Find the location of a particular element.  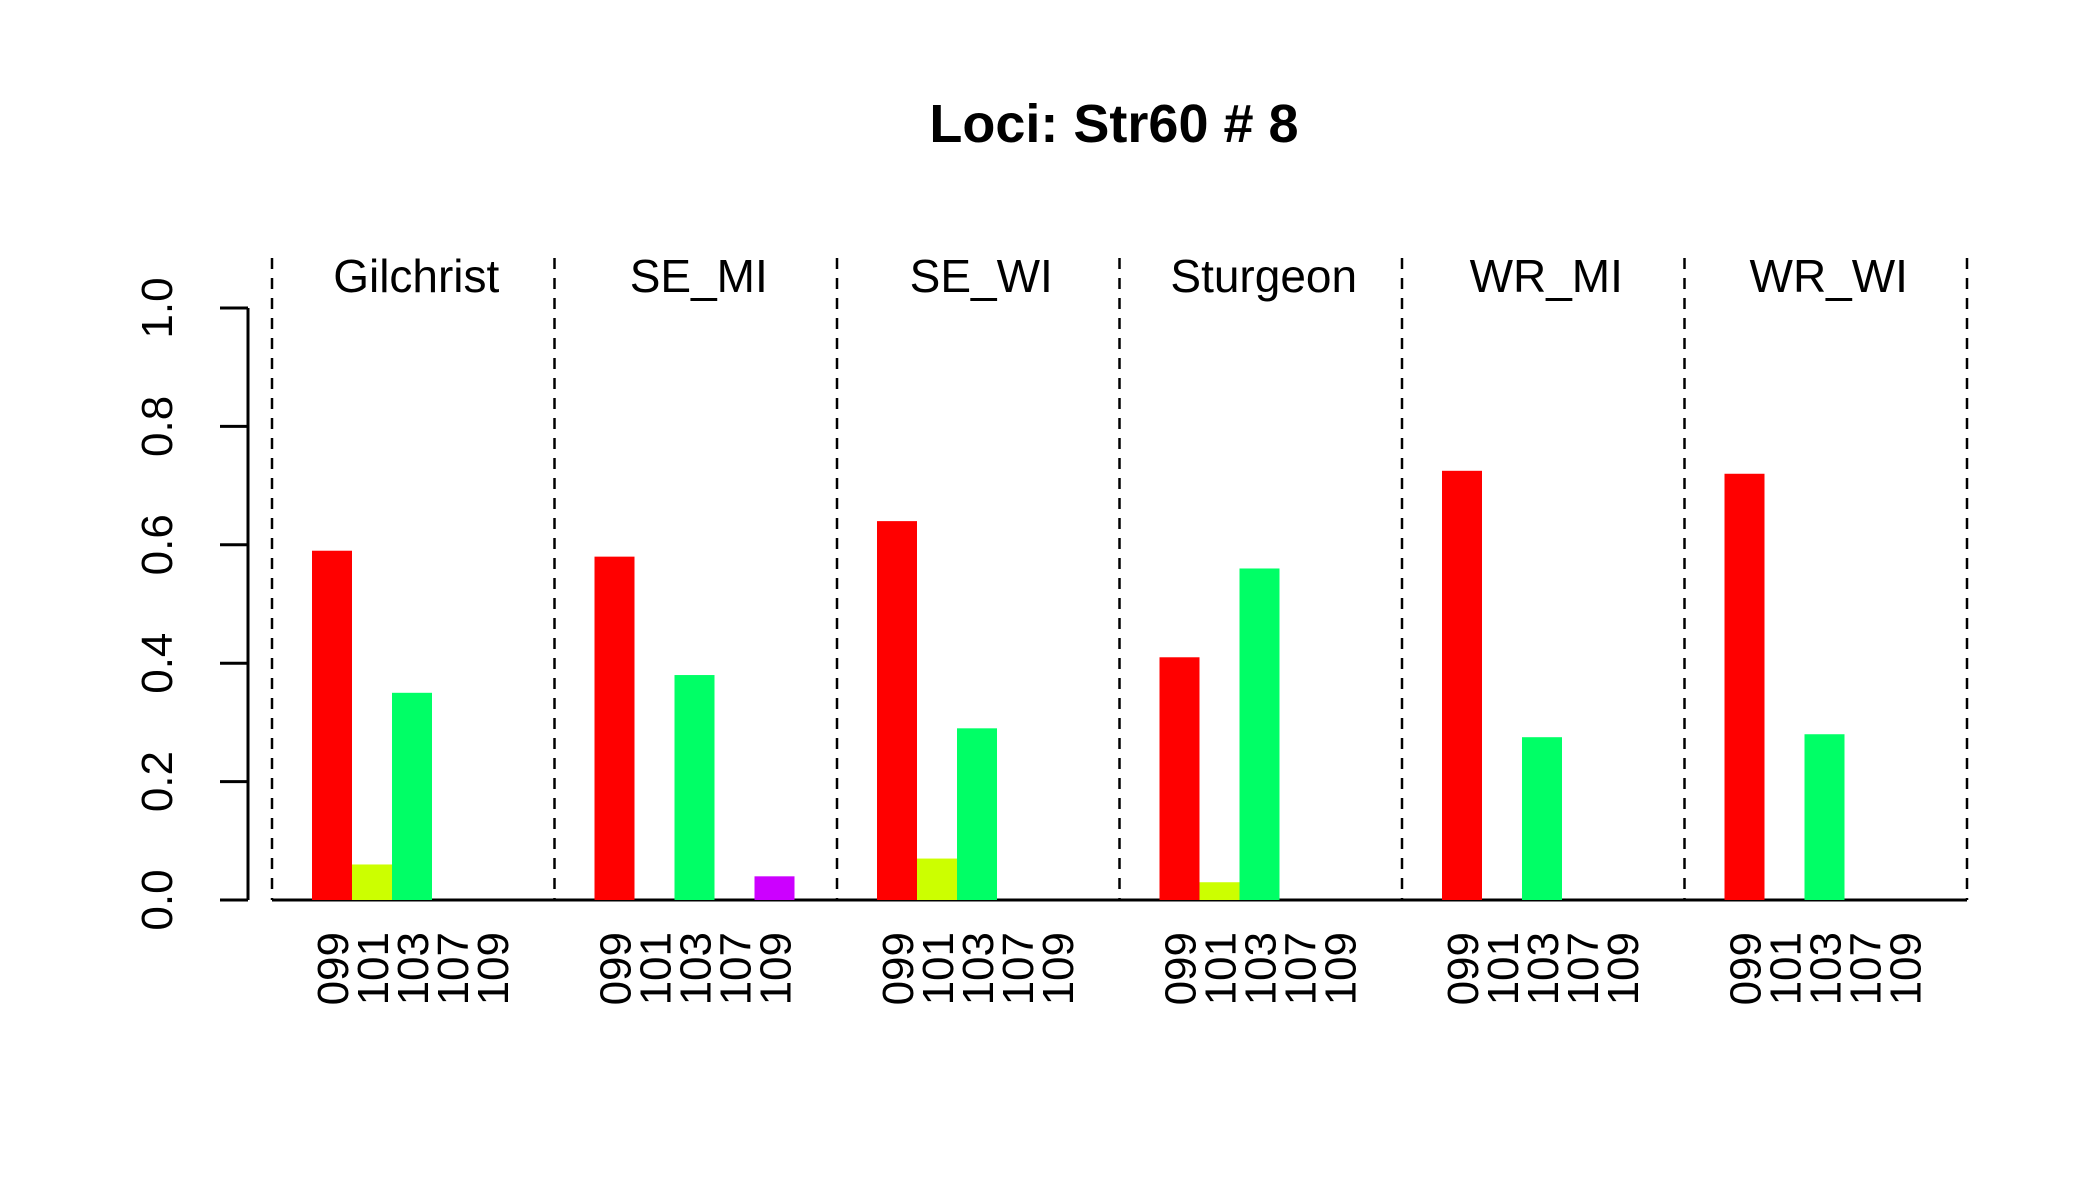

panel-label: Sturgeon is located at coordinates (1263, 276).